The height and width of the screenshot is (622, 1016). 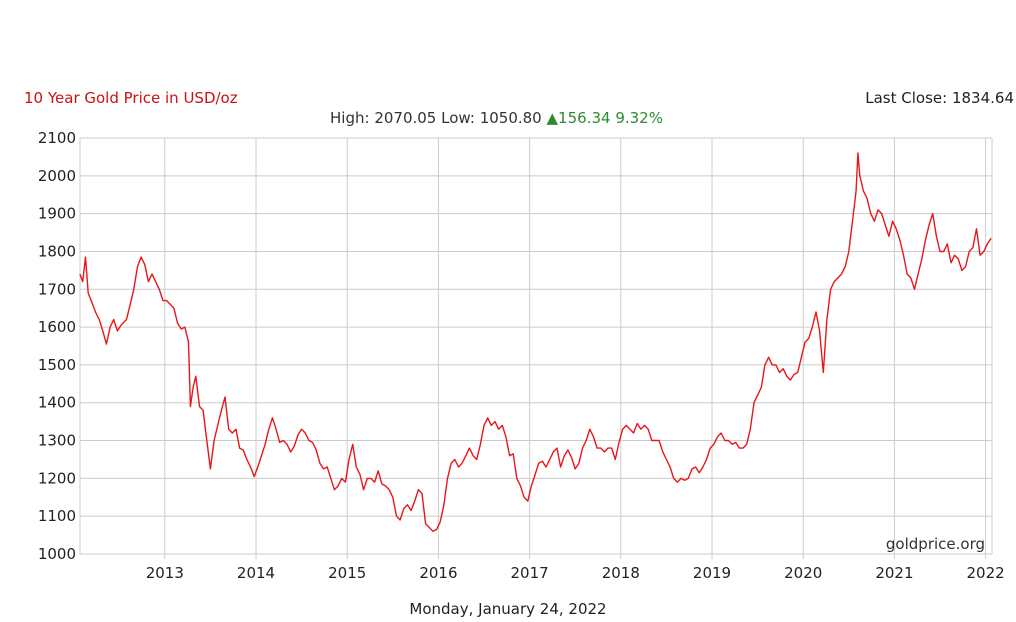 I want to click on y-tick-label: 1500, so click(x=57, y=365).